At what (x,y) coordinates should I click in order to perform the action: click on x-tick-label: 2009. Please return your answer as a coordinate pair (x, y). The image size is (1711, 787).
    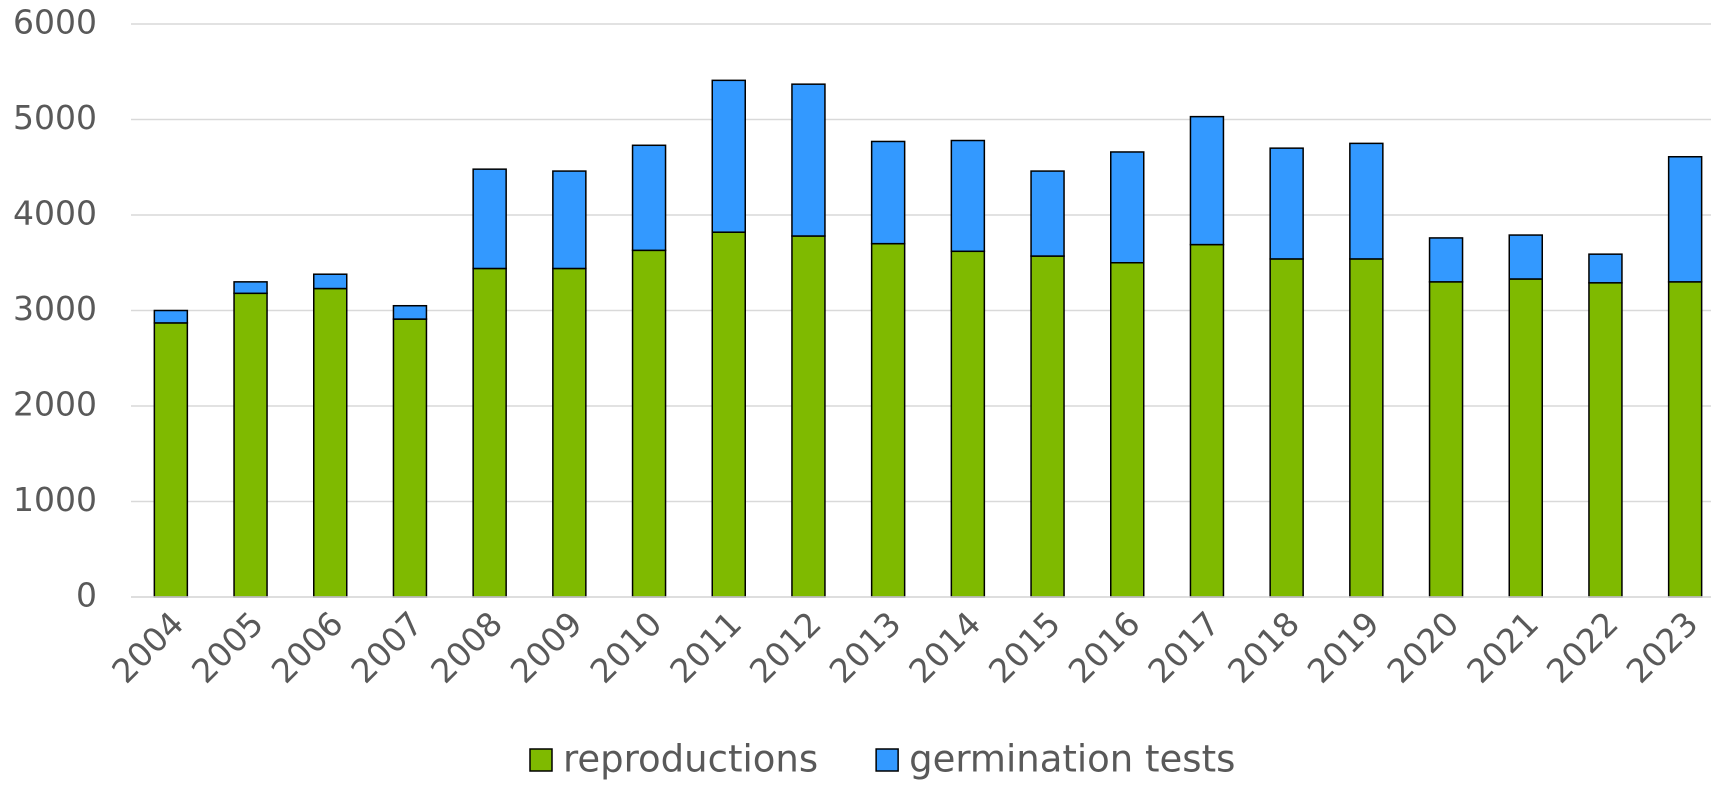
    Looking at the image, I should click on (546, 647).